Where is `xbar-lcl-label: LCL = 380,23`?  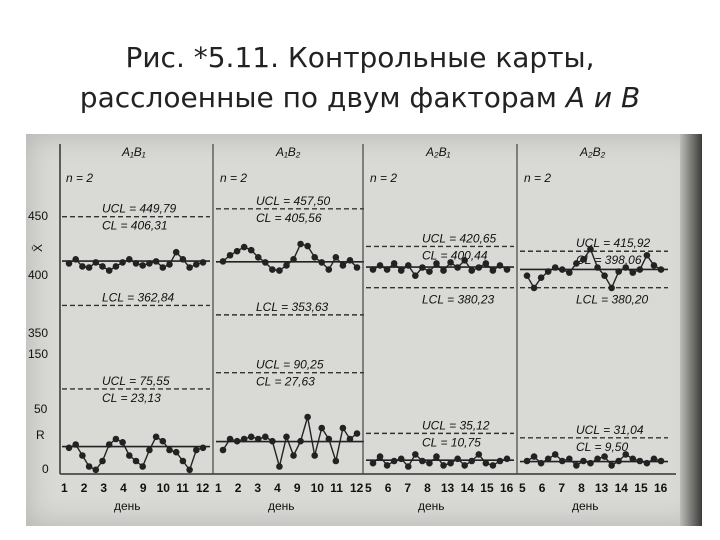
xbar-lcl-label: LCL = 380,23 is located at coordinates (458, 300).